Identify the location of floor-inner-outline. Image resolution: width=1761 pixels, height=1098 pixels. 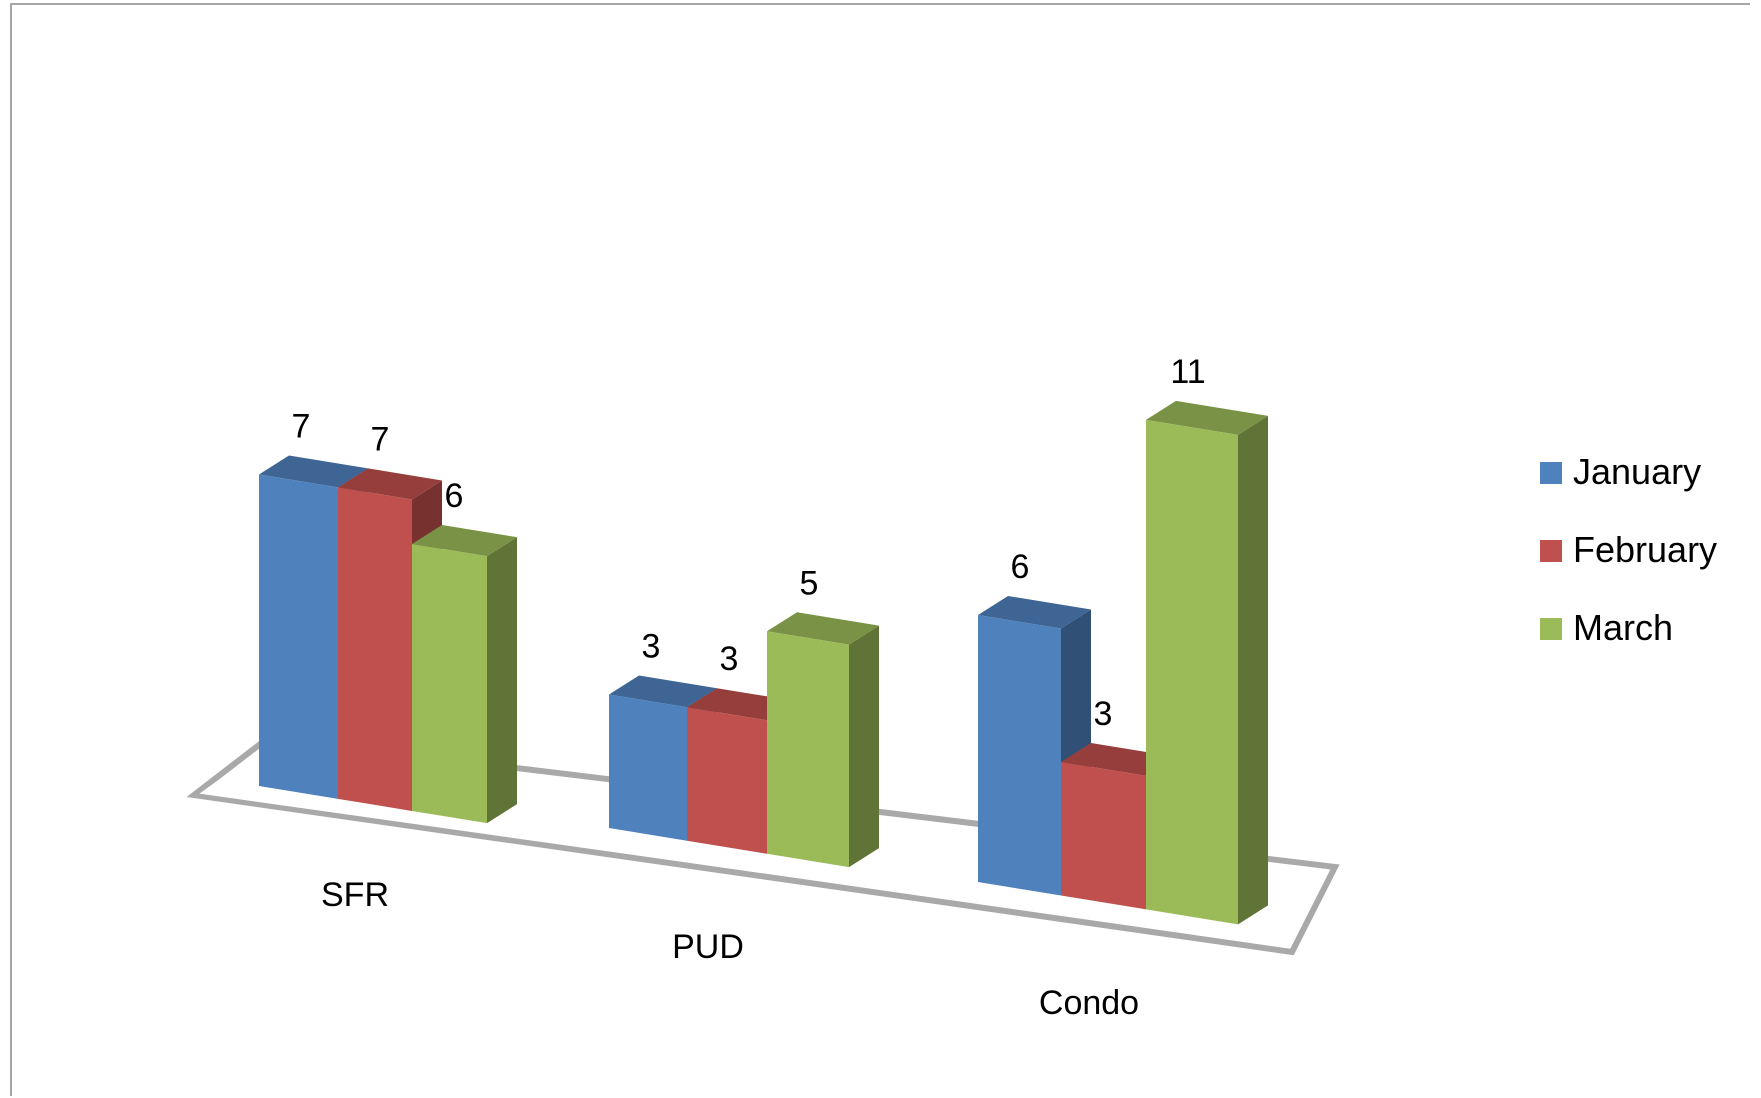
(763, 845).